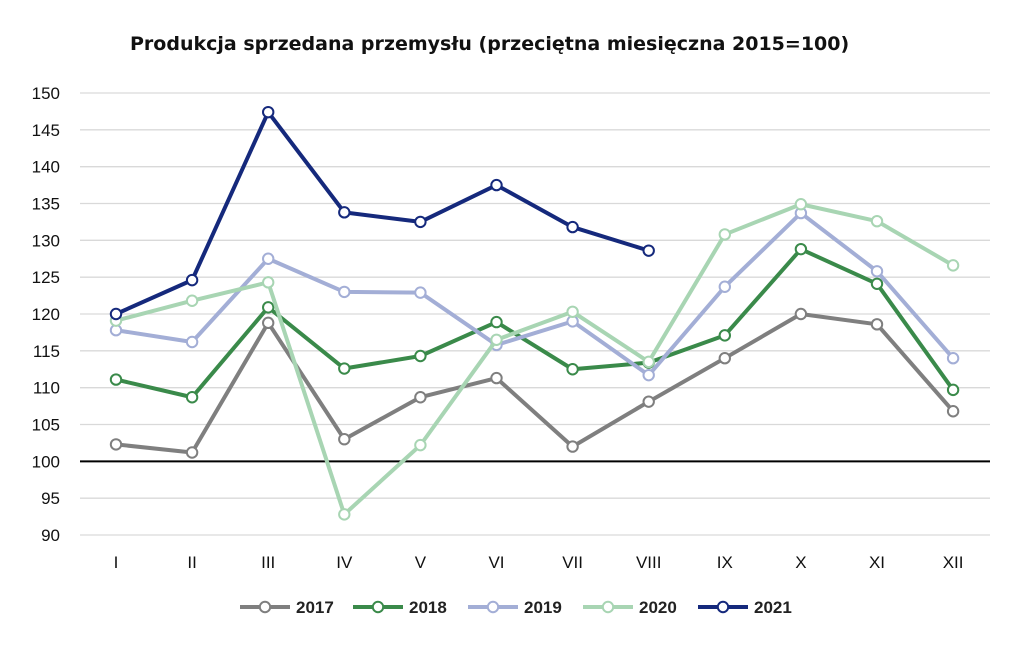  I want to click on legend-item: 2019, so click(515, 607).